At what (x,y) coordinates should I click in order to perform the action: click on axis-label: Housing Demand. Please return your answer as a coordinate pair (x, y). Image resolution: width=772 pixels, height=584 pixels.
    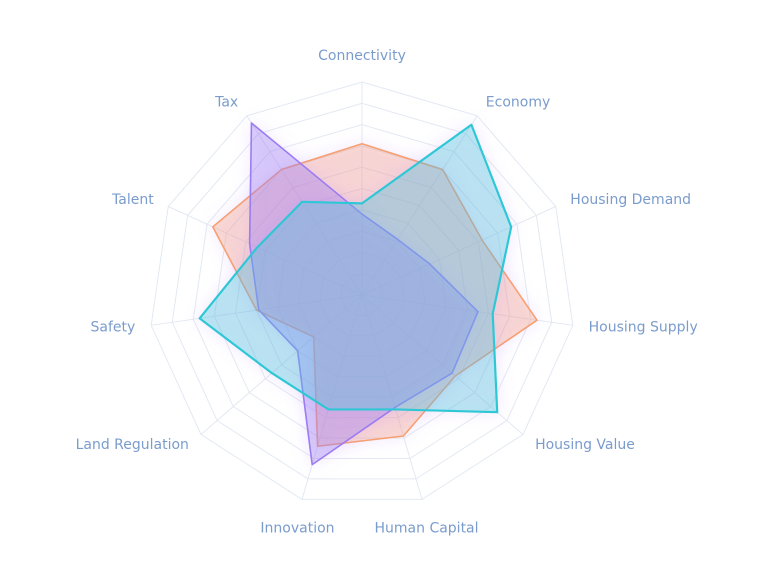
    Looking at the image, I should click on (630, 200).